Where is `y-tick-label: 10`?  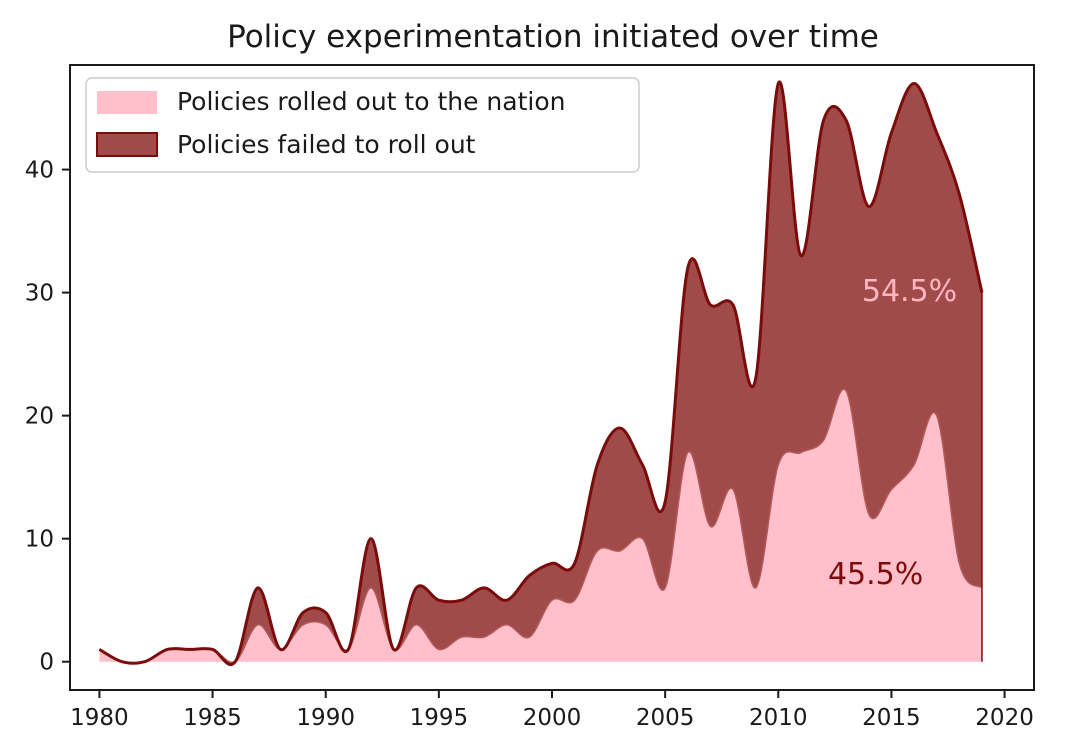 y-tick-label: 10 is located at coordinates (39, 540).